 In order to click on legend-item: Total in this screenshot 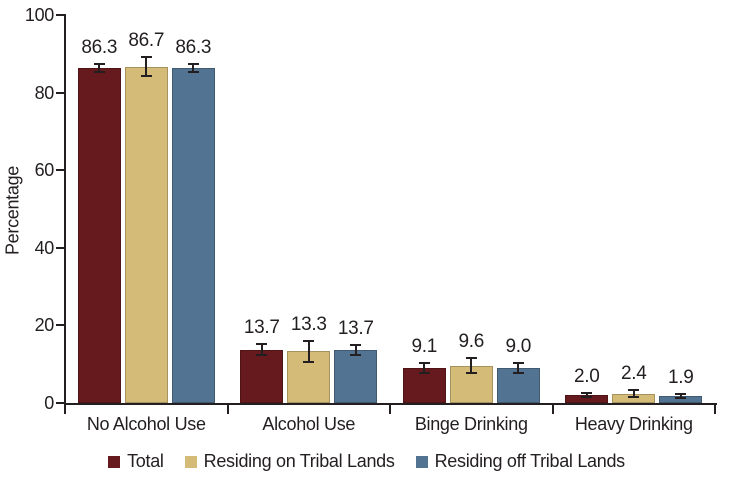, I will do `click(136, 461)`.